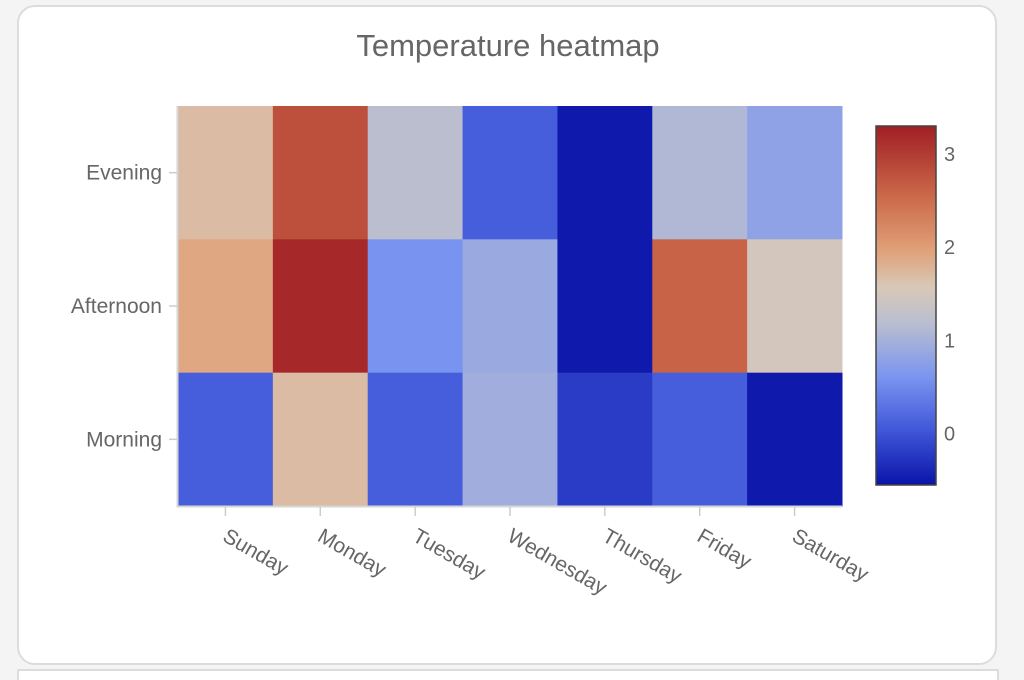  I want to click on heatmap-cell-evening-saturday, so click(795, 173).